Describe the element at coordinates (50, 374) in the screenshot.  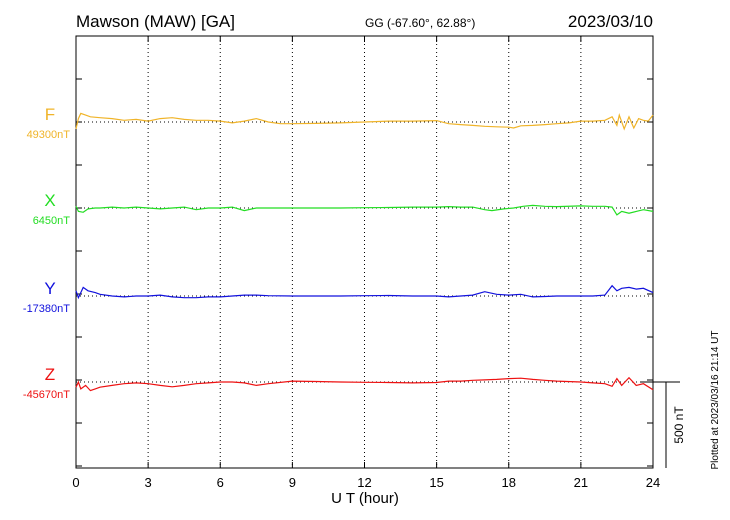
I see `series-name-z: Z` at that location.